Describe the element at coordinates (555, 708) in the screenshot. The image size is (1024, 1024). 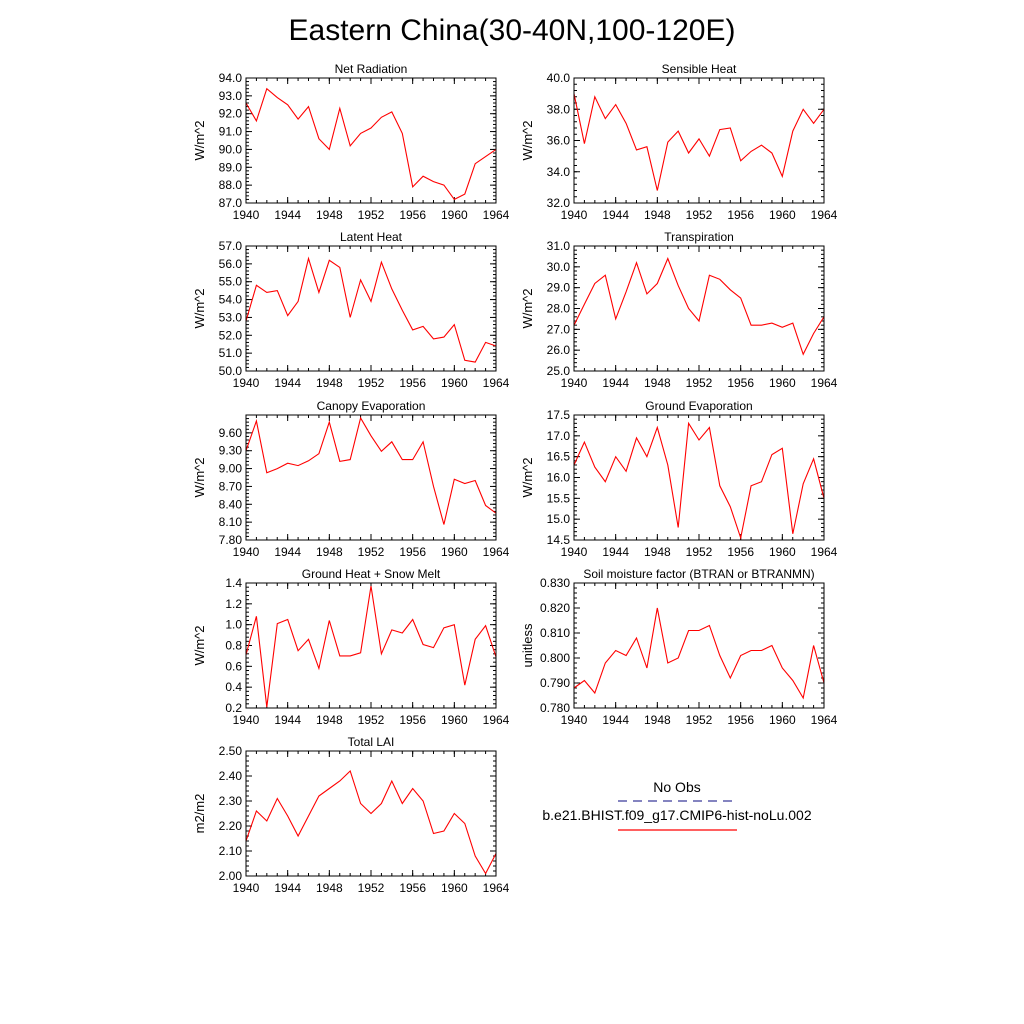
I see `y-tick-label: 0.780` at that location.